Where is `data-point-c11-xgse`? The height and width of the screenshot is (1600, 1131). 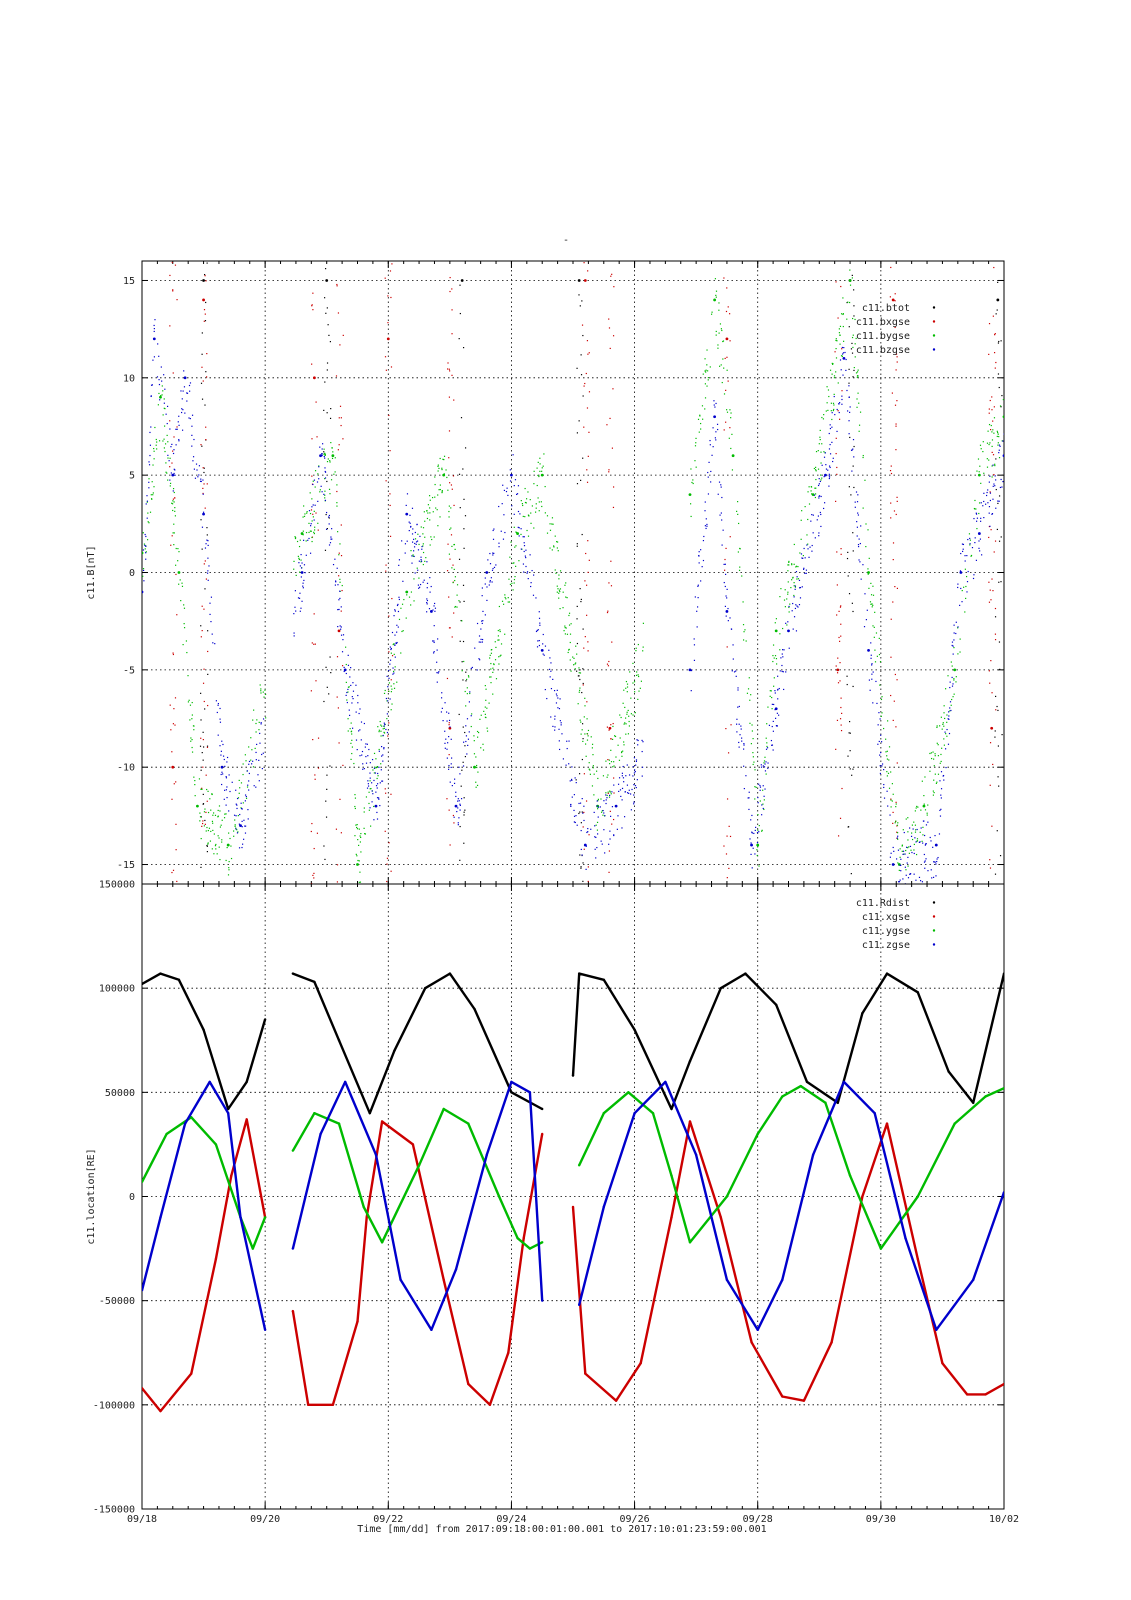 data-point-c11-xgse is located at coordinates (751, 1342).